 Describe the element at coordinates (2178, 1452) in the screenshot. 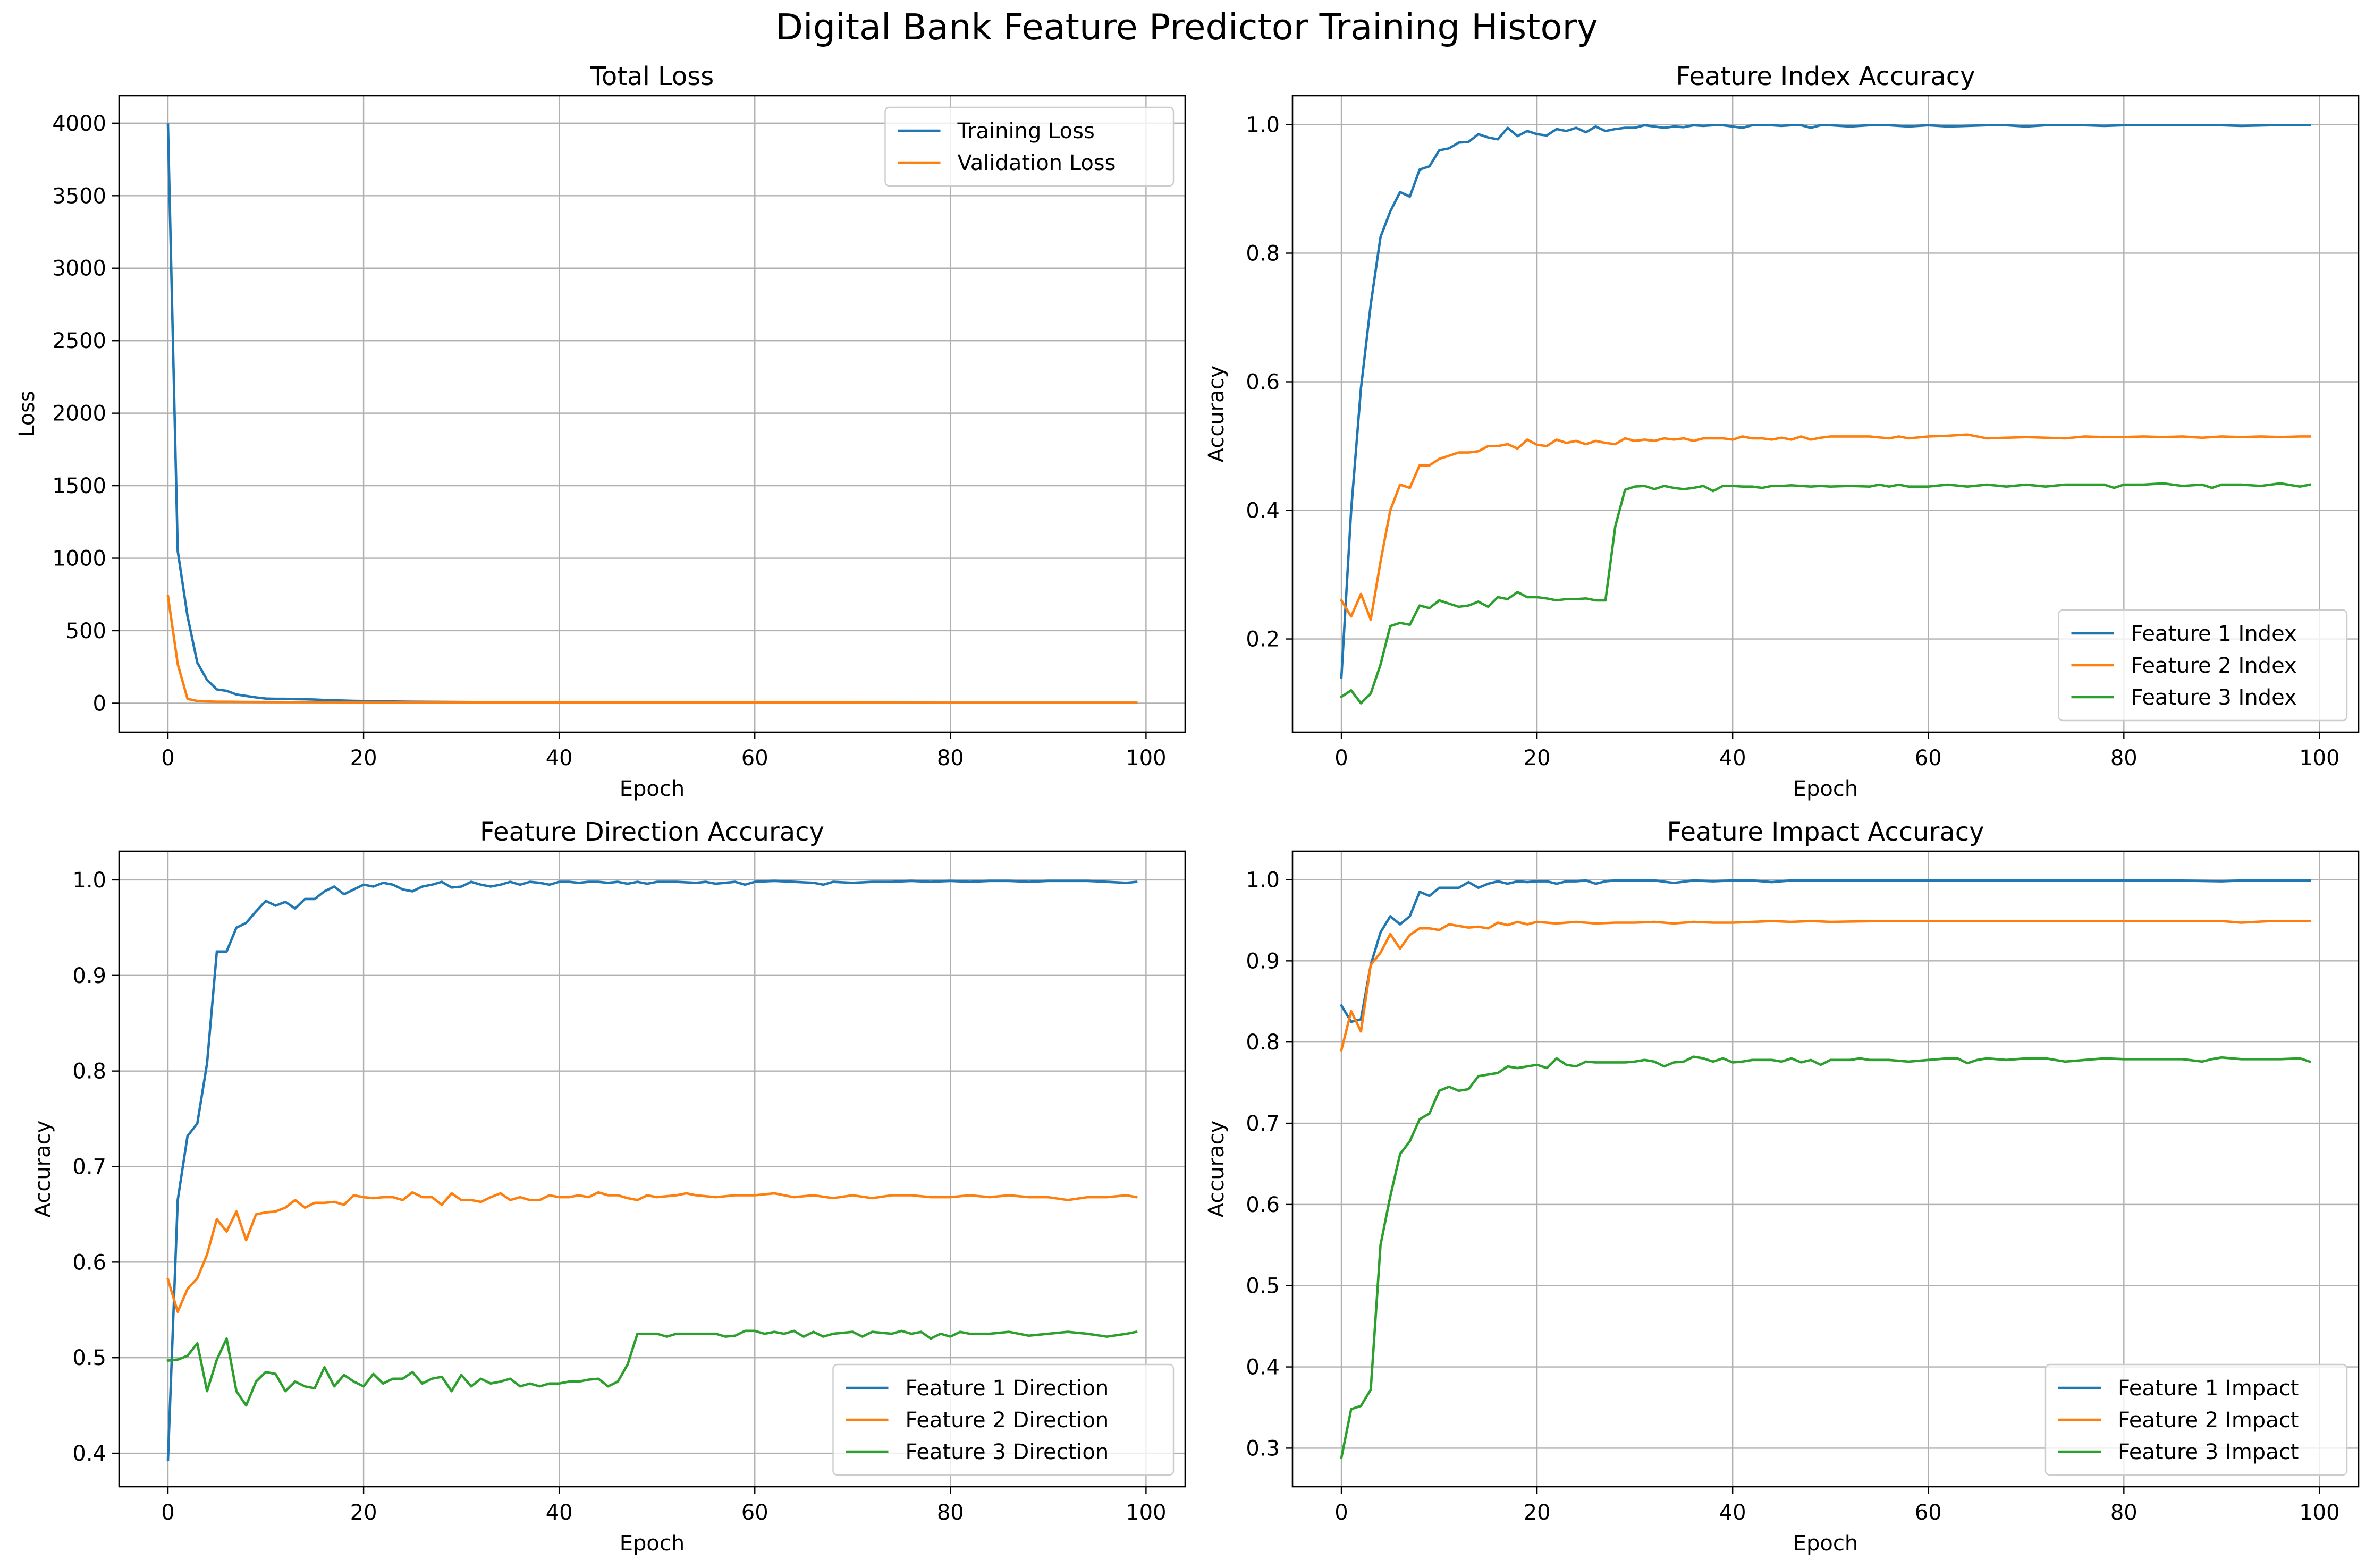

I see `legend-item: Feature 3 Impact` at that location.